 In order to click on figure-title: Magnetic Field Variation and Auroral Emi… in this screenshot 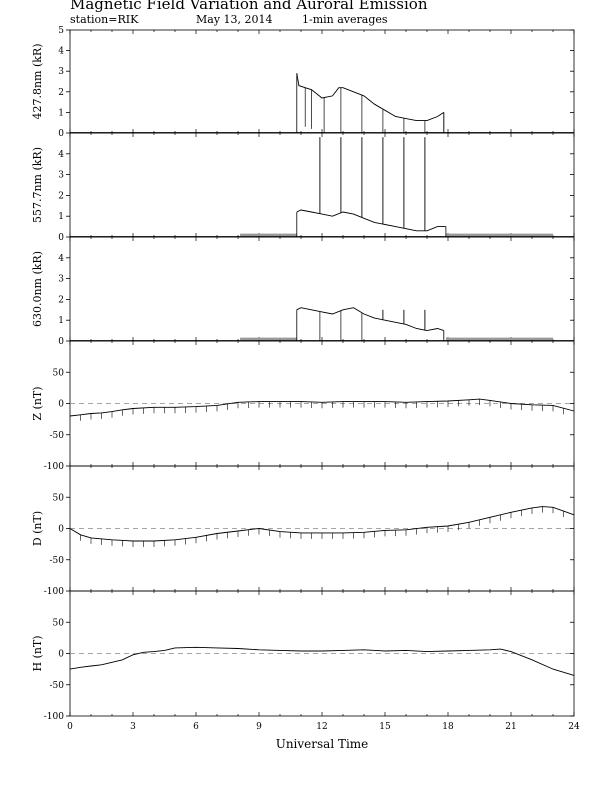, I will do `click(249, 6)`.